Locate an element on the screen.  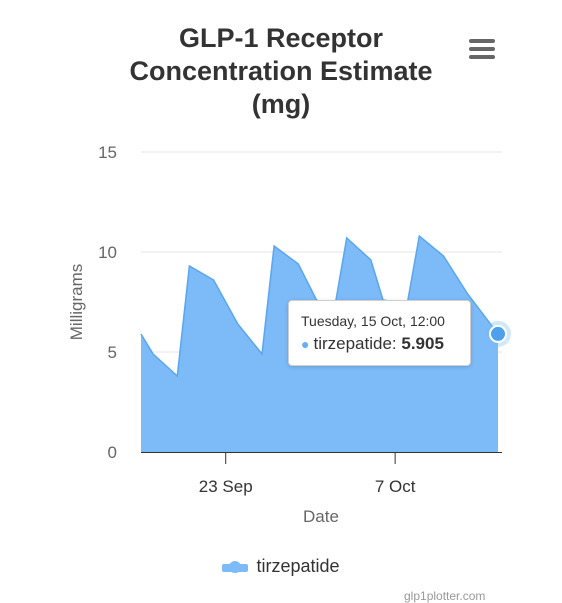
y-tick-label-10: 10 is located at coordinates (107, 252).